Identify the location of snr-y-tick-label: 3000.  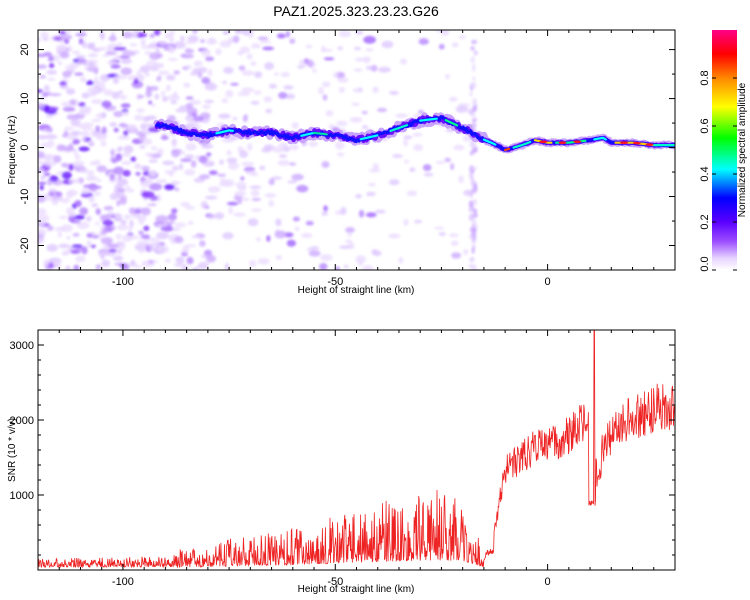
(22, 346).